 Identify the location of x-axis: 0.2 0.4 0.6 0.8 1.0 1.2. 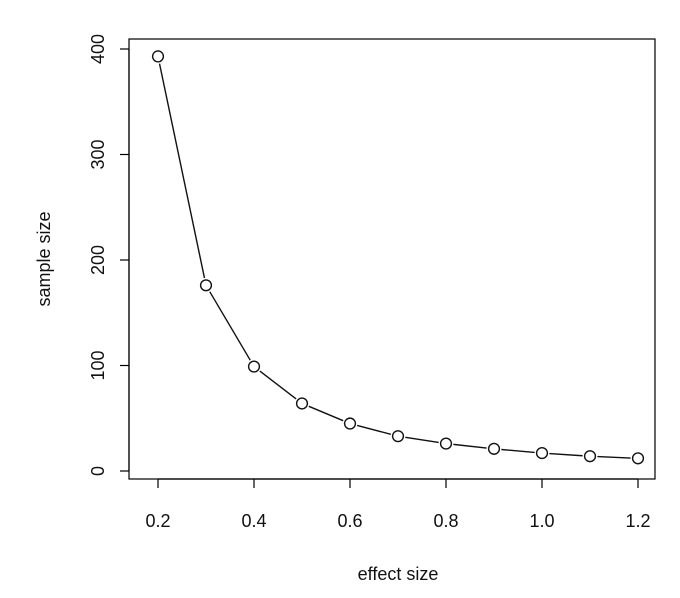
(398, 504).